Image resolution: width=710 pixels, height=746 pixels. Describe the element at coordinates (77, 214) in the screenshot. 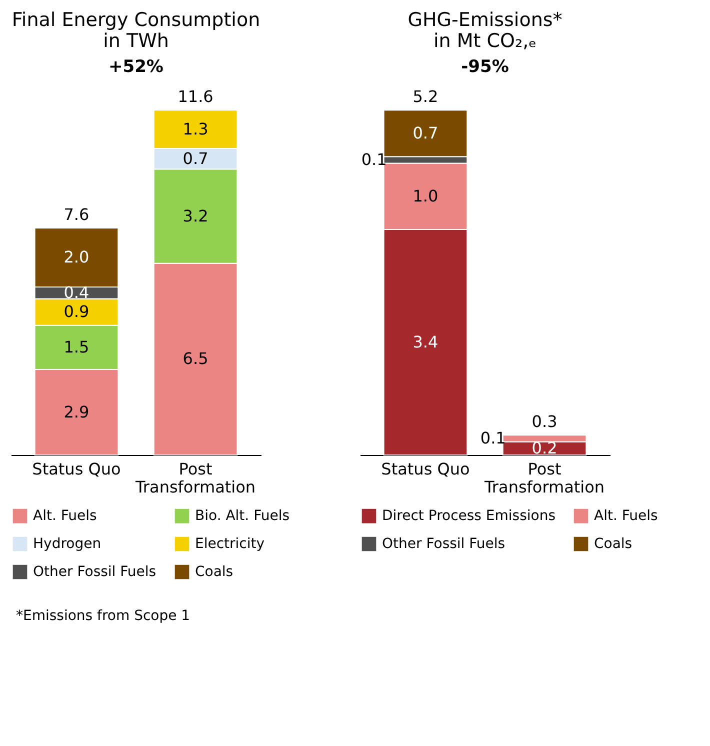

I see `total-label: 7.6` at that location.